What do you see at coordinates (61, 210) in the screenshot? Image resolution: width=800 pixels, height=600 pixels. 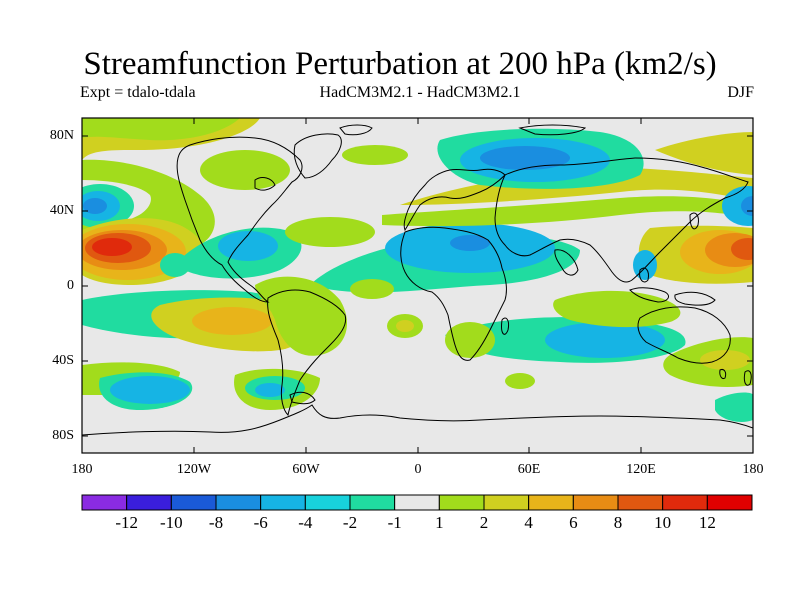 I see `lat-label-40n: 40N` at bounding box center [61, 210].